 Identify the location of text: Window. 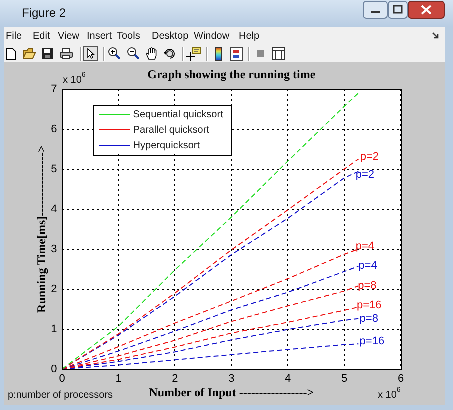
(212, 37).